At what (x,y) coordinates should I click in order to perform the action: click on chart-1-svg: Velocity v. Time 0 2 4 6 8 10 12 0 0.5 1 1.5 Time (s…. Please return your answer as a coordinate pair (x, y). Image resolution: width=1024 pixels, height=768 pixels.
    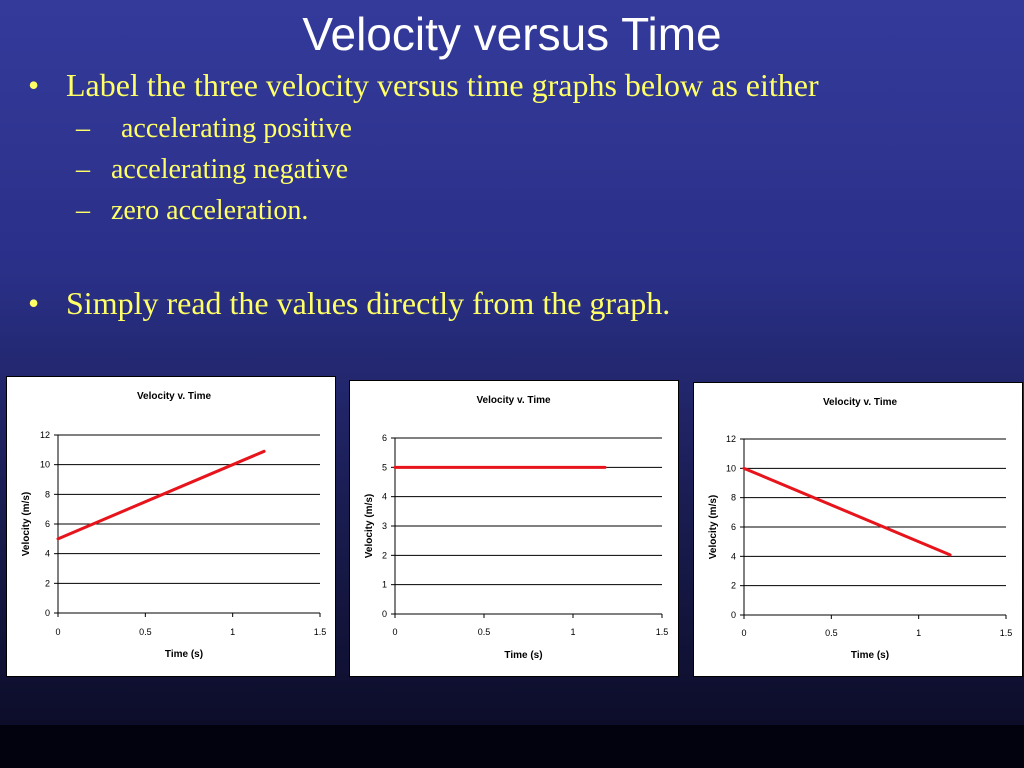
    Looking at the image, I should click on (174, 525).